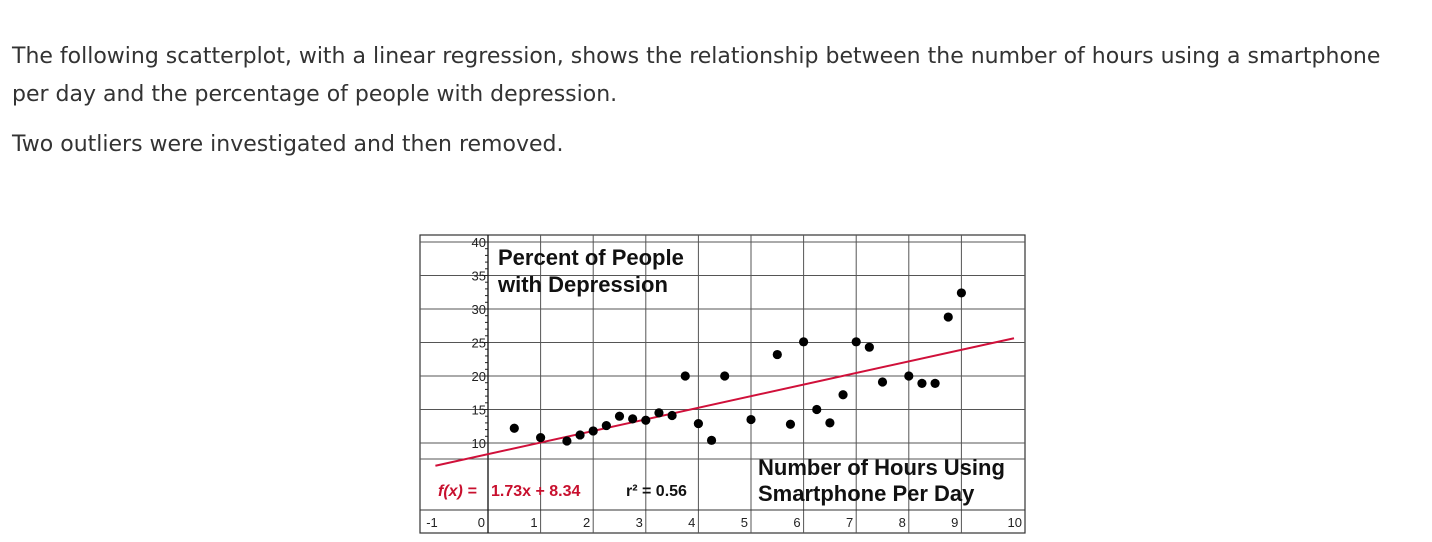 The height and width of the screenshot is (542, 1432). What do you see at coordinates (954, 522) in the screenshot?
I see `x-tick-label: 9` at bounding box center [954, 522].